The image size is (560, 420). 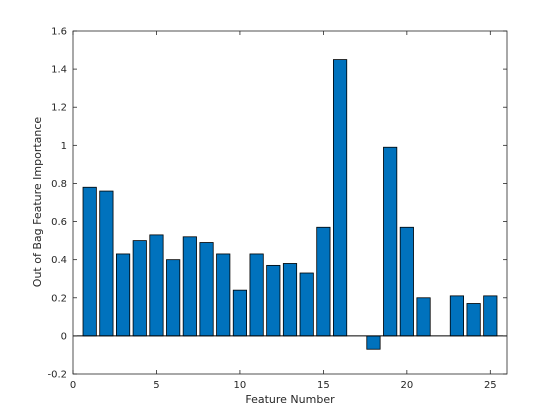 What do you see at coordinates (59, 298) in the screenshot?
I see `y-tick-label: 0.2` at bounding box center [59, 298].